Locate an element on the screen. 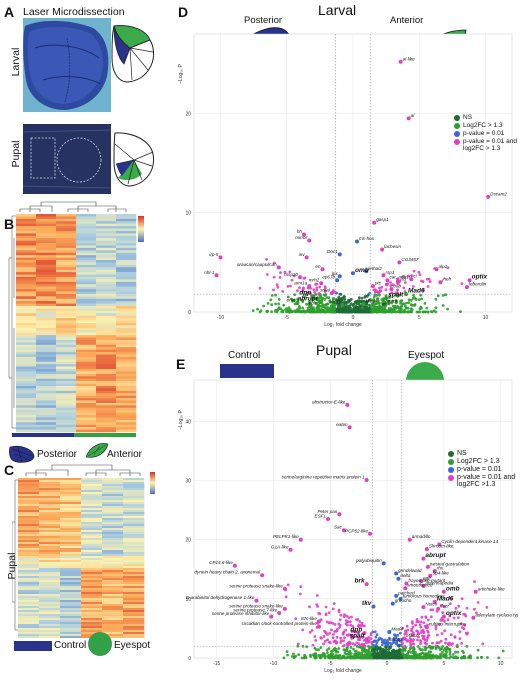 The height and width of the screenshot is (685, 522). x-tick-label: -5 is located at coordinates (330, 664).